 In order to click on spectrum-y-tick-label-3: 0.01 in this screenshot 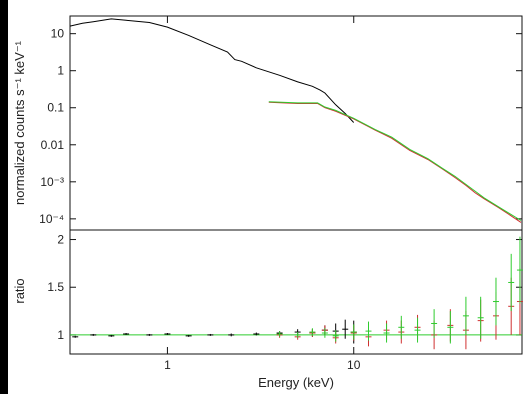, I will do `click(53, 145)`.